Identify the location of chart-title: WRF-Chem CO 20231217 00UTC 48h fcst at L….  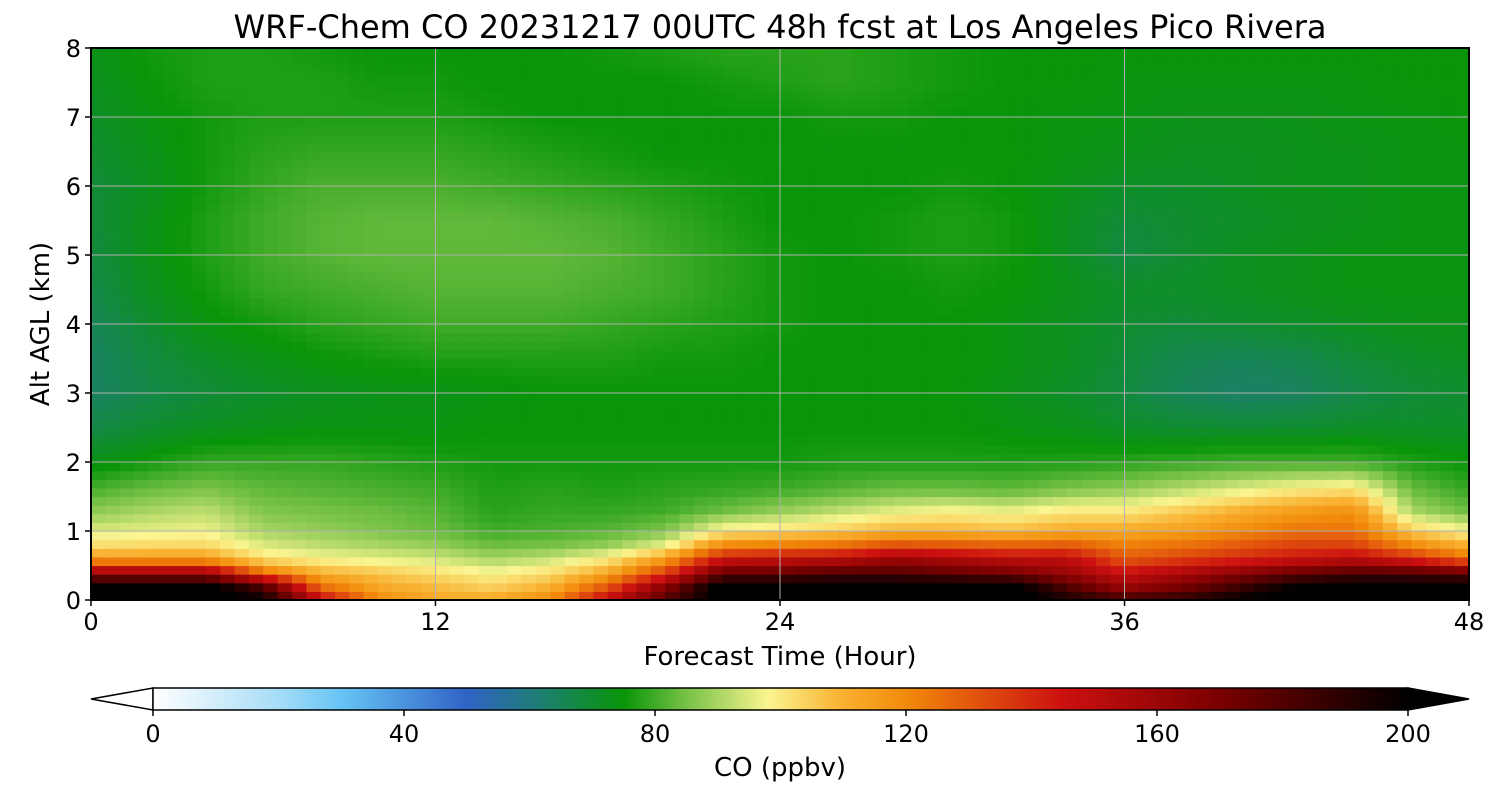
(780, 27).